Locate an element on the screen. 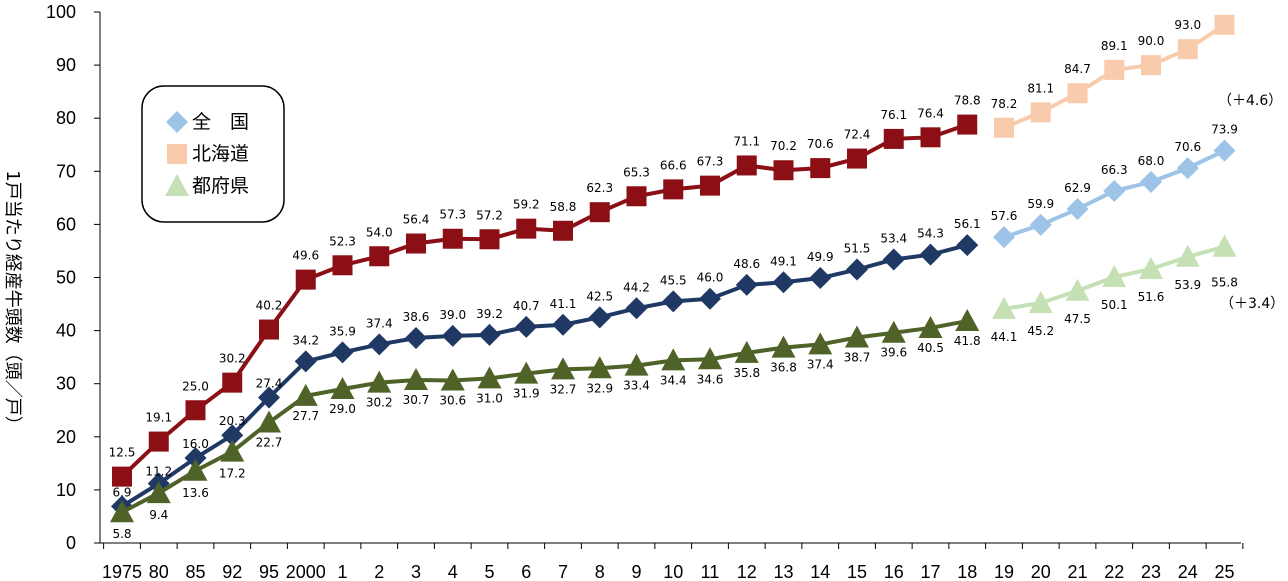 This screenshot has height=581, width=1288. data-label: 40.5 is located at coordinates (930, 348).